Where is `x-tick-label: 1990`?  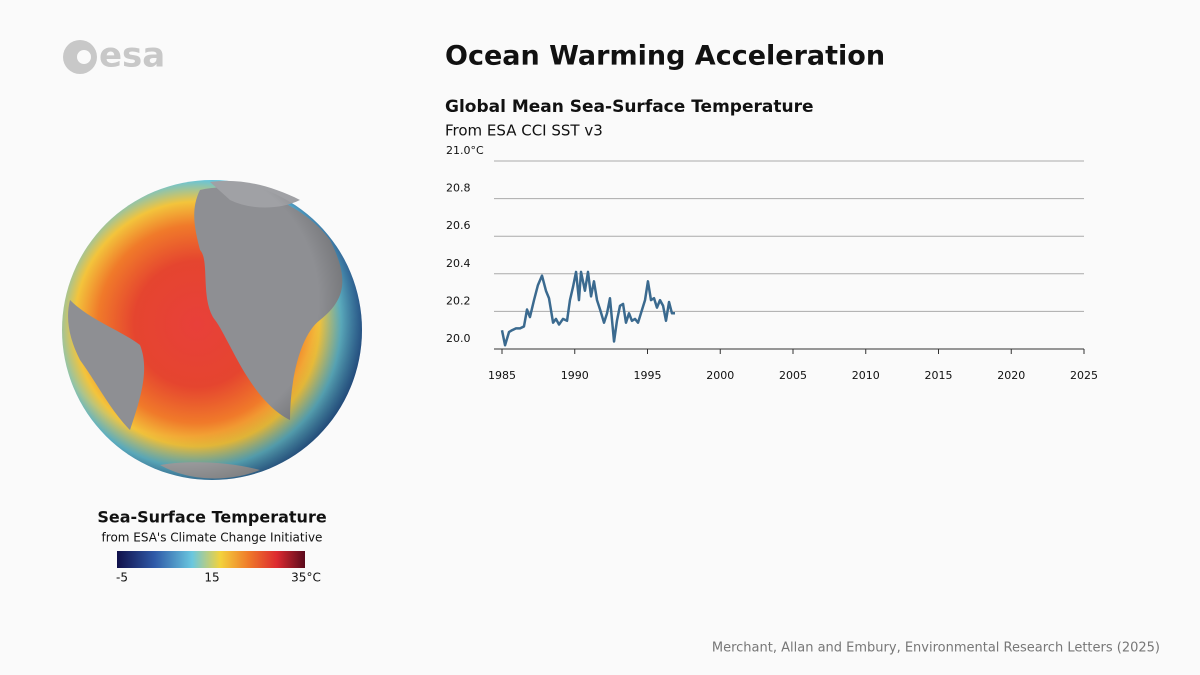
x-tick-label: 1990 is located at coordinates (575, 375).